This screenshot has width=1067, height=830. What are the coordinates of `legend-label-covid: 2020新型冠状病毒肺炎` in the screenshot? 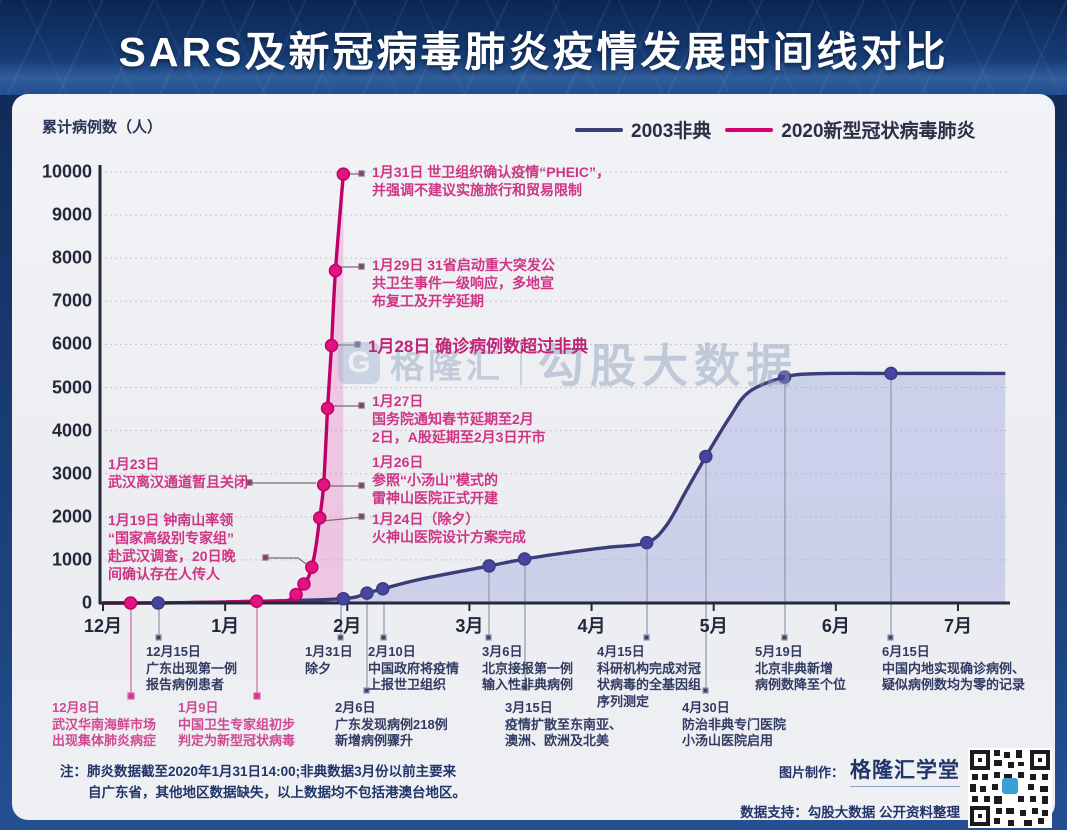 It's located at (878, 131).